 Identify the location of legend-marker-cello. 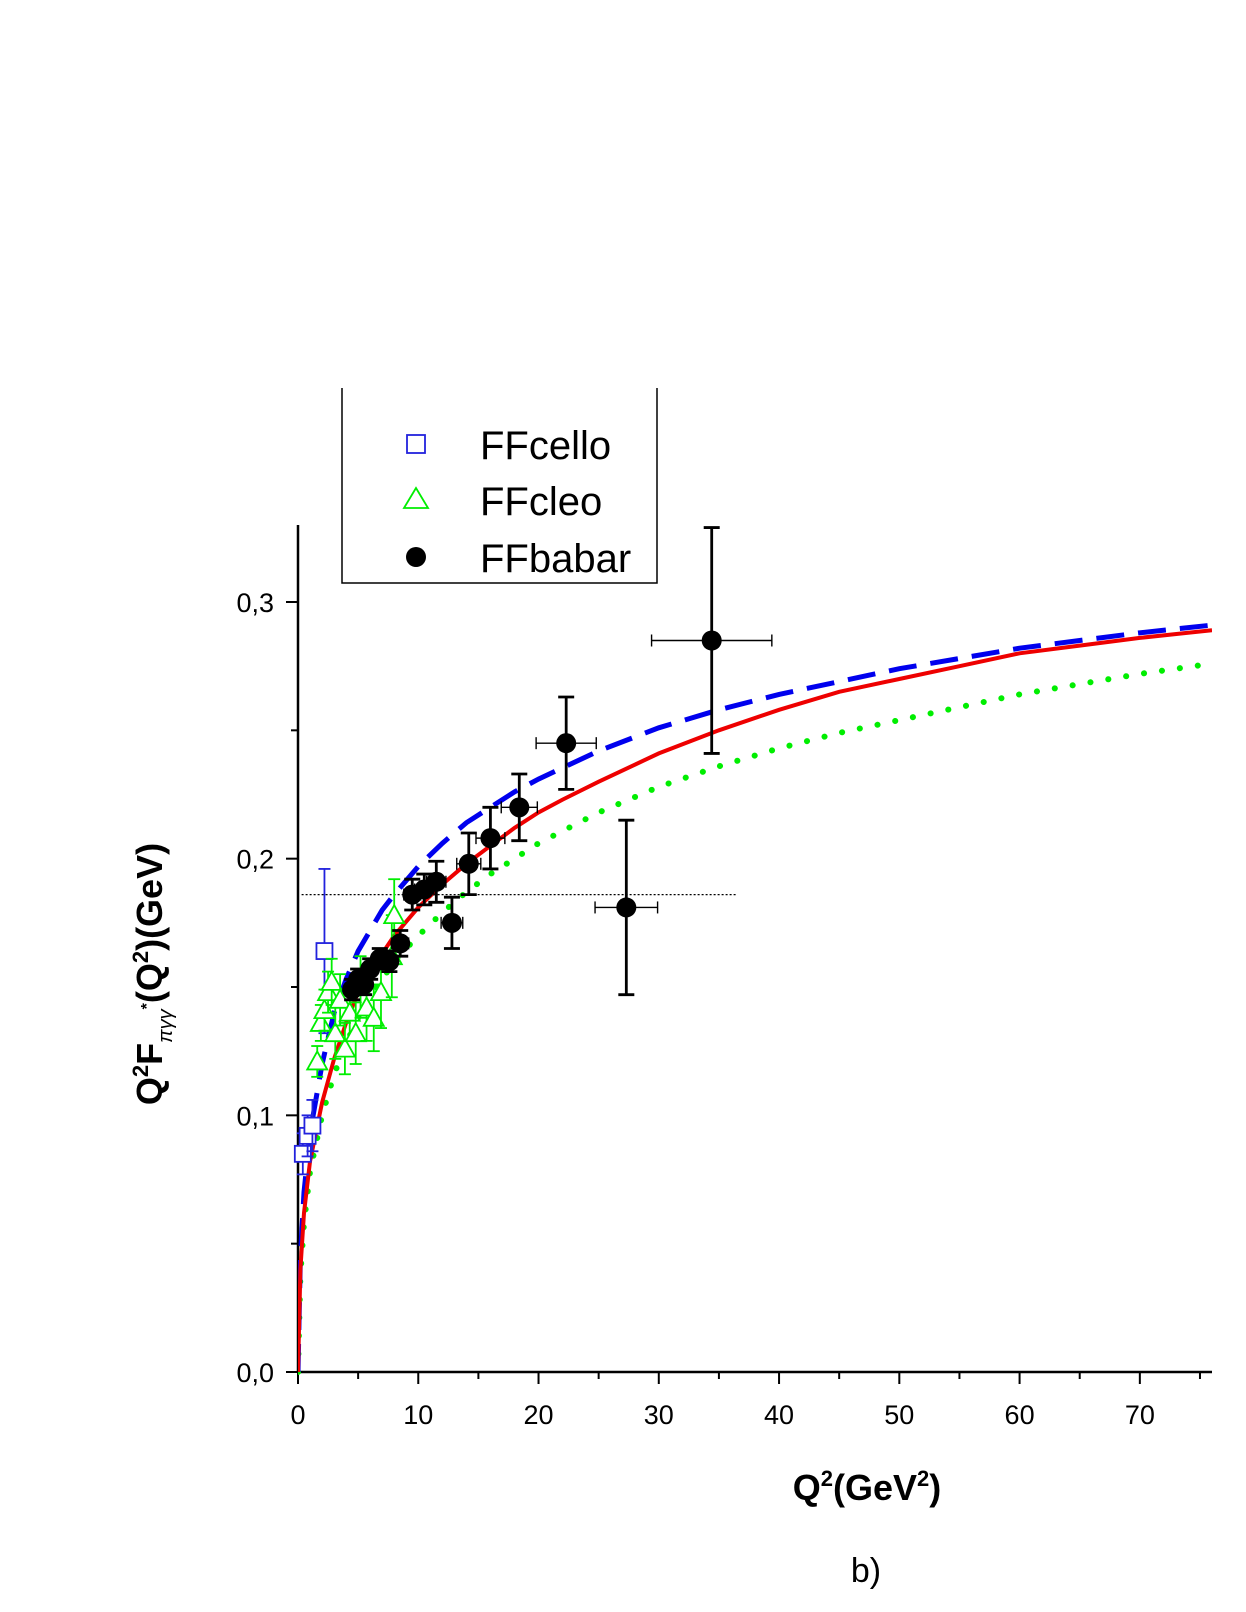
(416, 444).